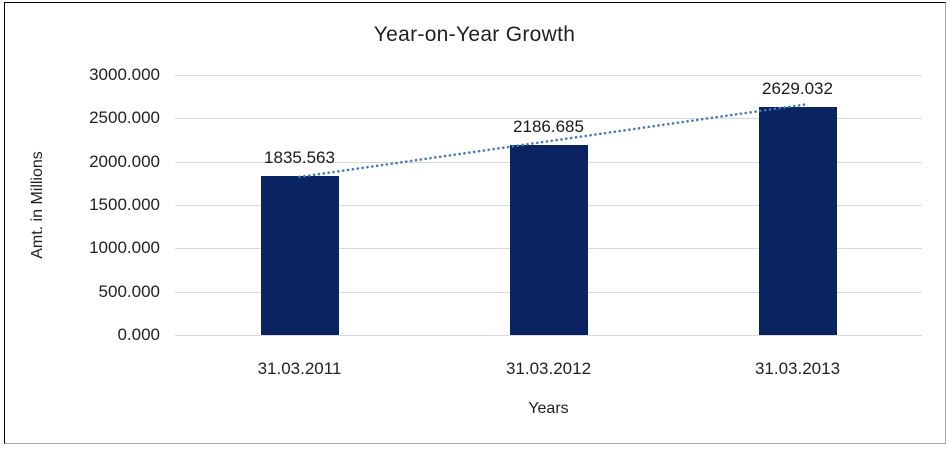  What do you see at coordinates (37, 205) in the screenshot?
I see `y-axis-title: Amt. in Millions` at bounding box center [37, 205].